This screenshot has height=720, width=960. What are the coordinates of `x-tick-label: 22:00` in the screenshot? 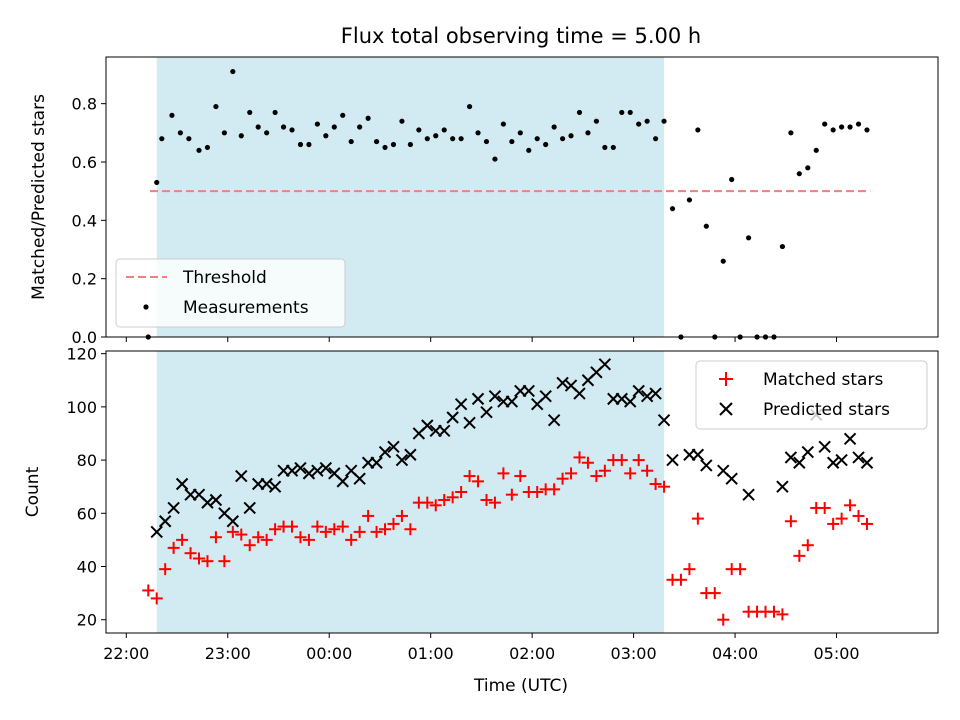 It's located at (126, 653).